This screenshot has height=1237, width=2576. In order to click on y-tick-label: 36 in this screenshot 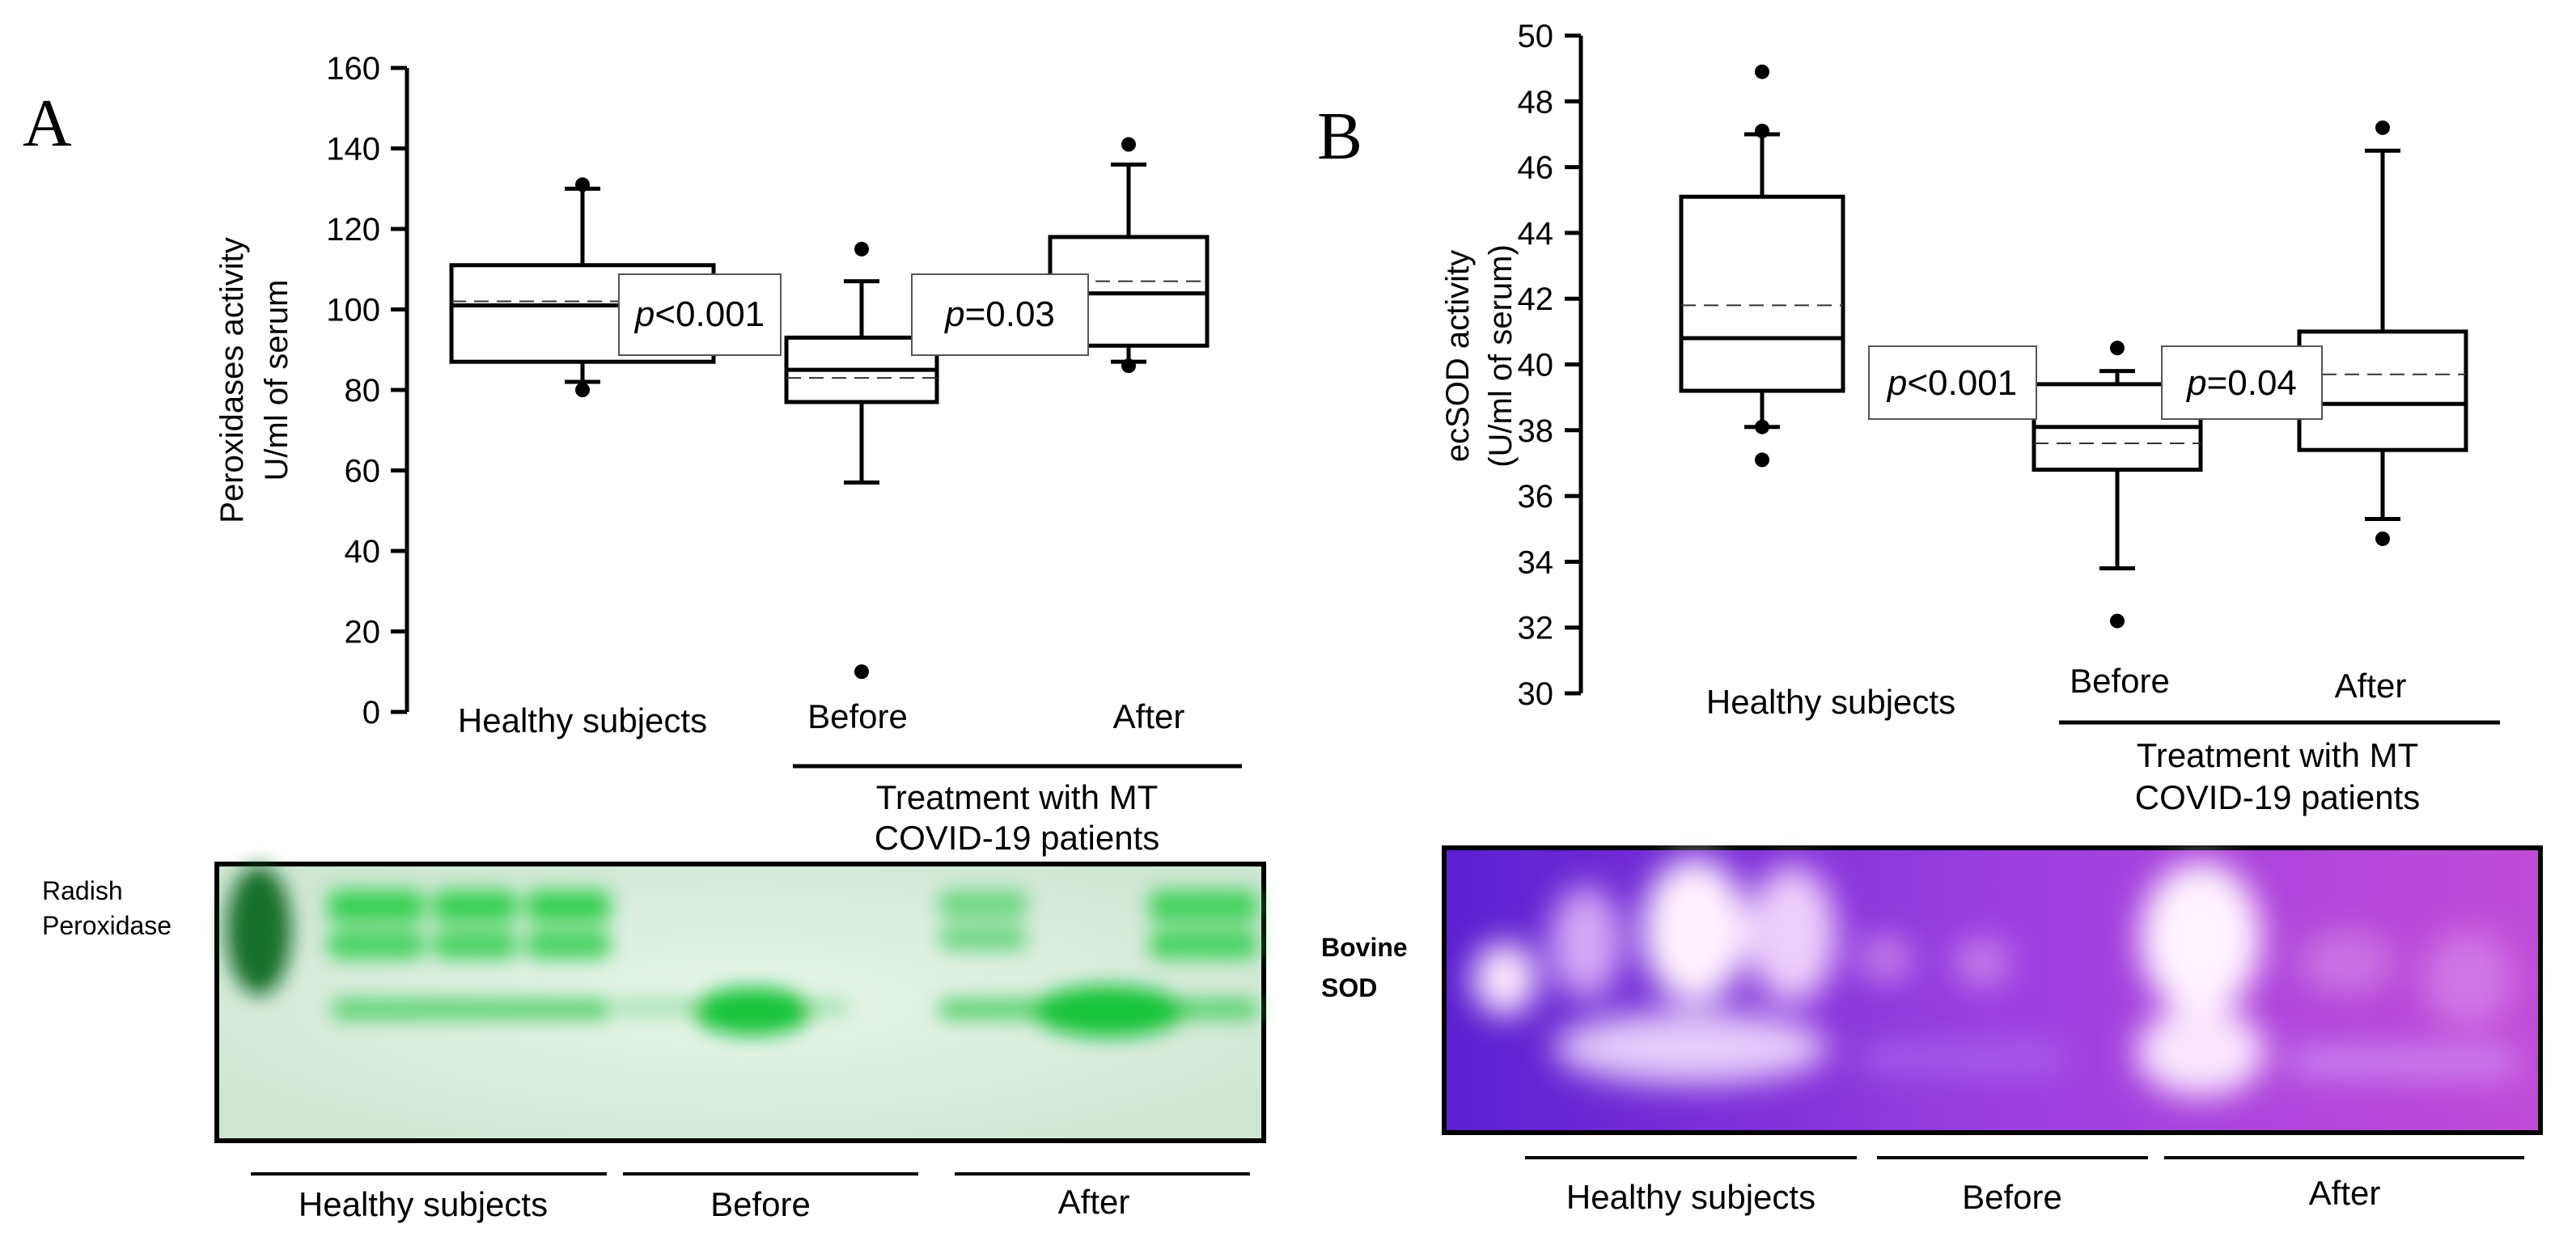, I will do `click(1536, 497)`.